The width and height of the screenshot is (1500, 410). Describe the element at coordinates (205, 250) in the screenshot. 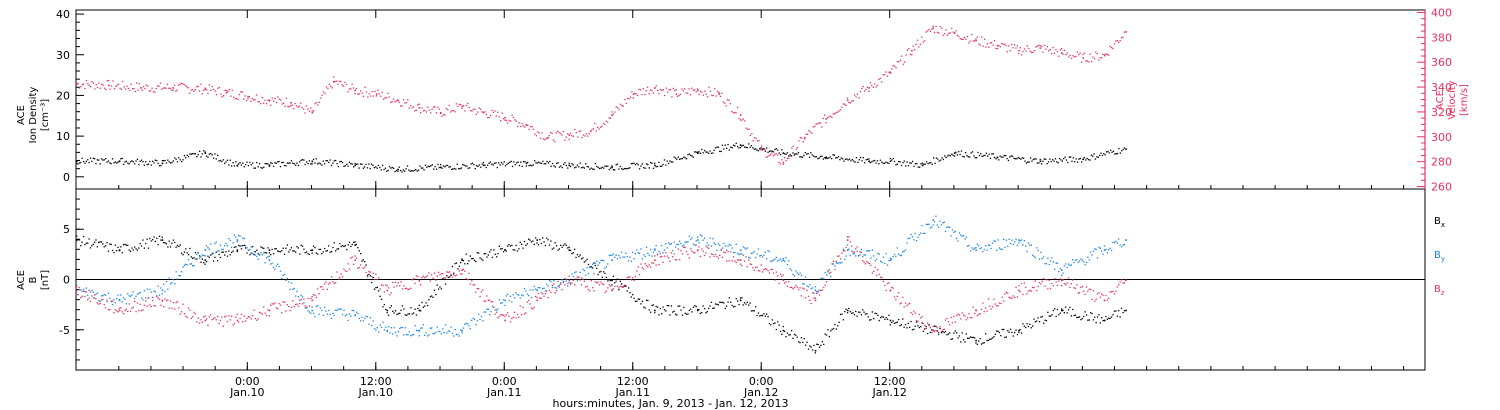

I see `by-anchor-point` at that location.